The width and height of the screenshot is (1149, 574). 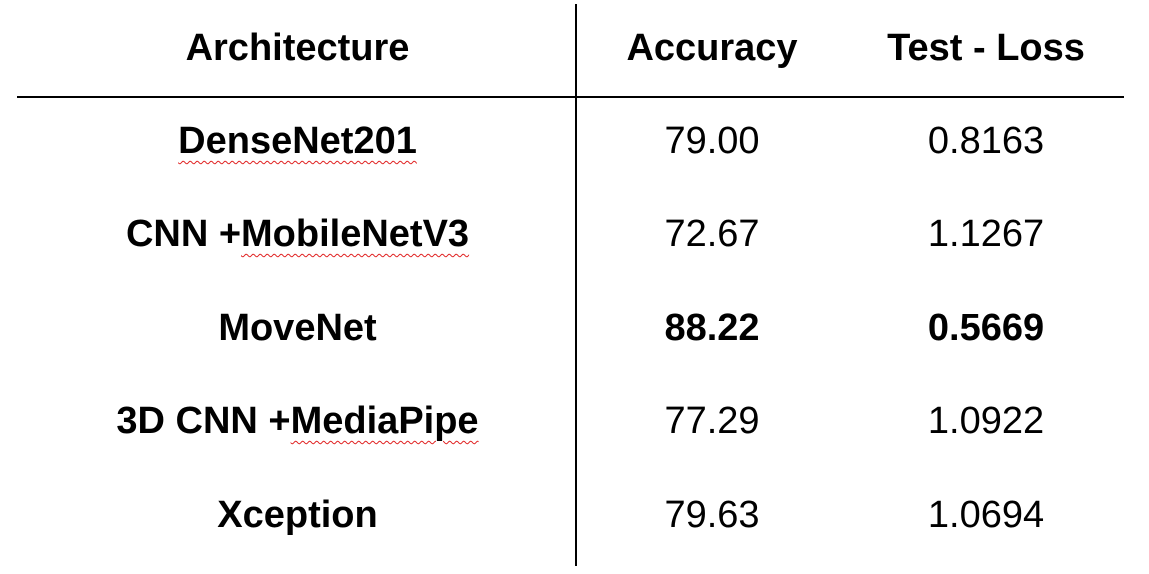 I want to click on row-test-loss: 0.8163, so click(x=986, y=141).